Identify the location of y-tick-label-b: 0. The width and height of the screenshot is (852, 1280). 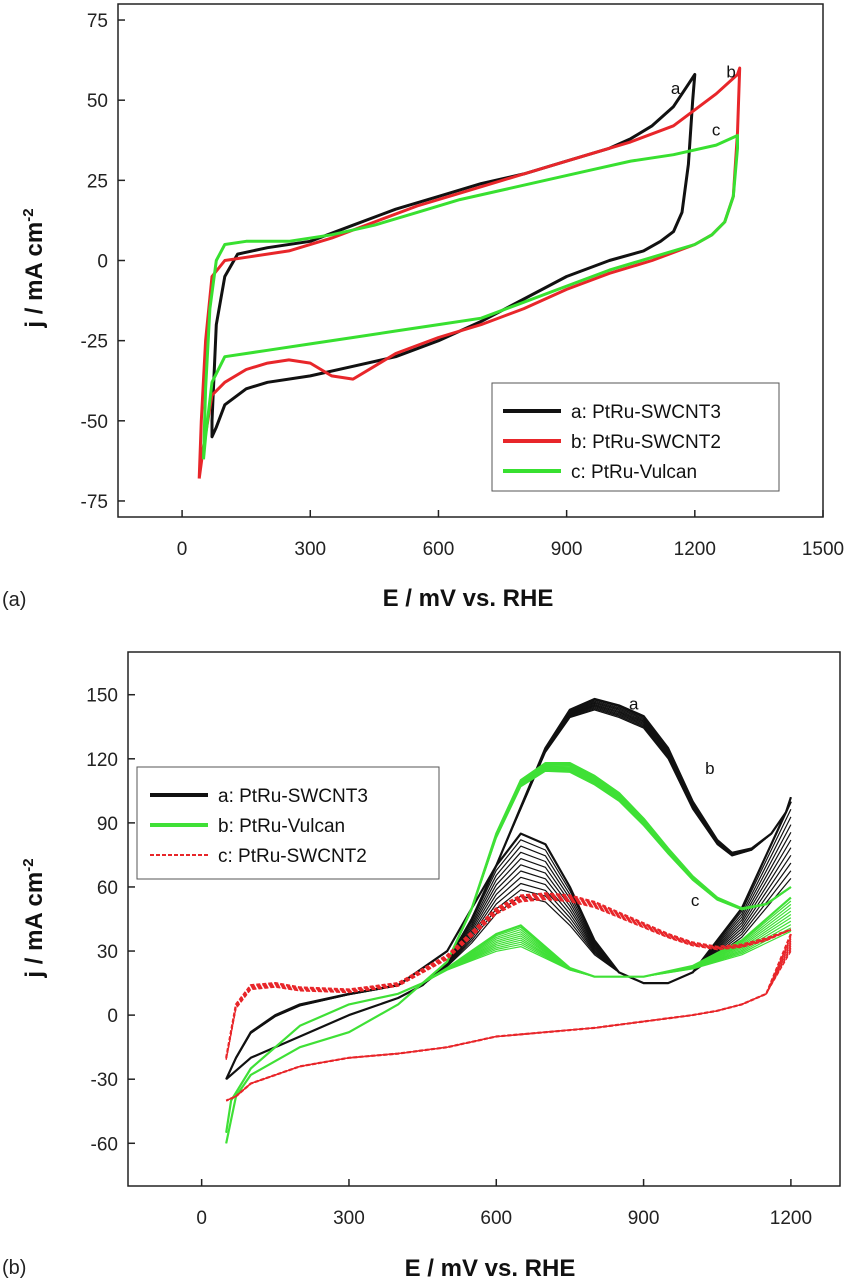
(112, 1016).